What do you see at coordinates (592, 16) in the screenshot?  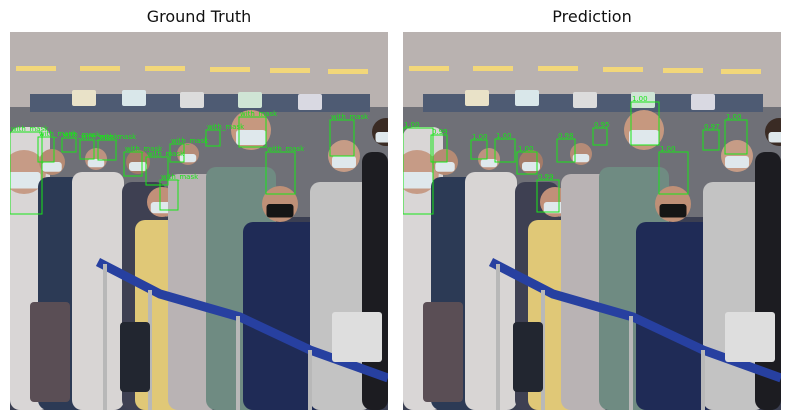 I see `prediction-title: Prediction` at bounding box center [592, 16].